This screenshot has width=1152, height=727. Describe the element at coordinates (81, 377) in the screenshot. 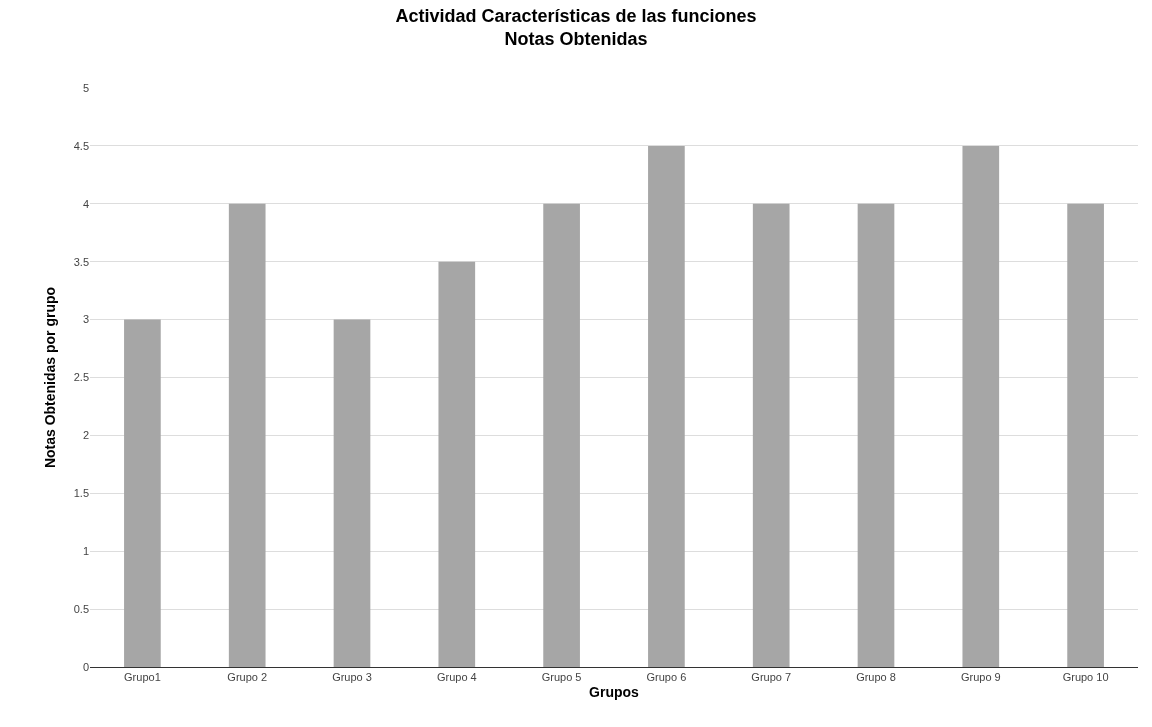

I see `y-tick-label: 2.5` at that location.